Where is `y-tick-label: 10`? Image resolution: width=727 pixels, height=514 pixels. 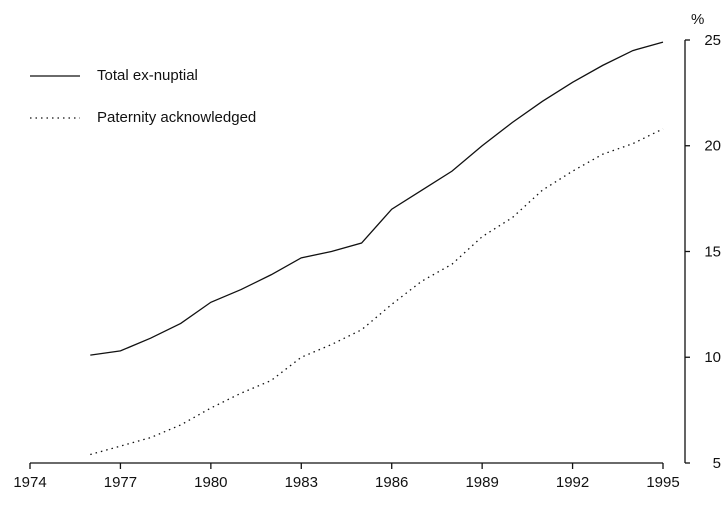
y-tick-label: 10 is located at coordinates (712, 357).